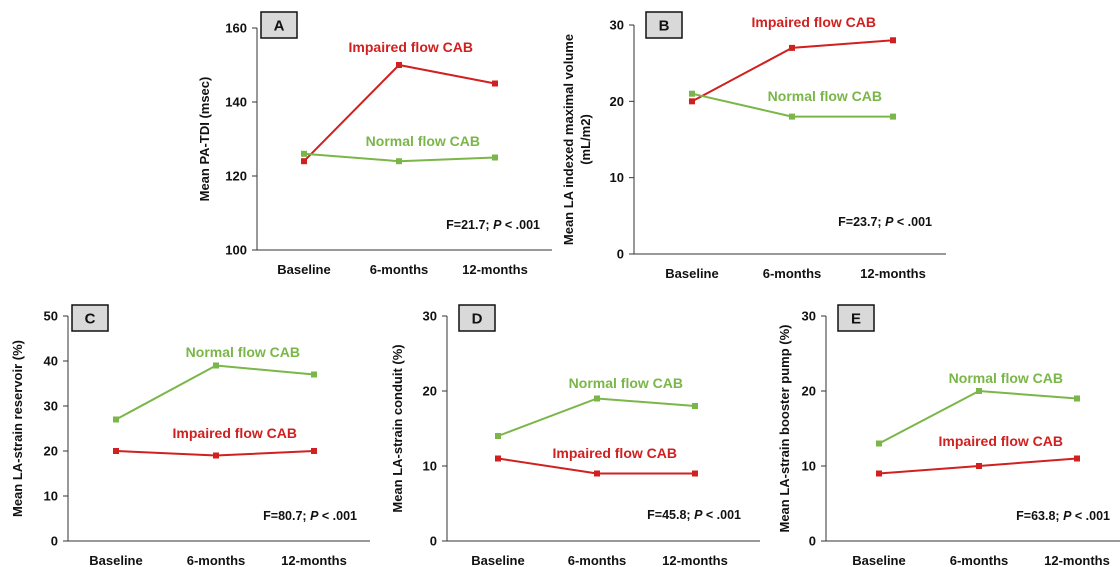 The width and height of the screenshot is (1120, 567). What do you see at coordinates (310, 516) in the screenshot?
I see `stat-annotation: F=80.7; P < .001` at bounding box center [310, 516].